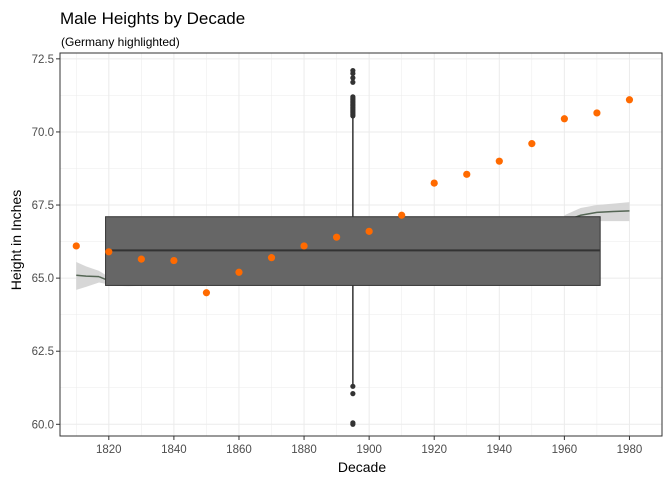  I want to click on y-tick-label: 70.0, so click(43, 133).